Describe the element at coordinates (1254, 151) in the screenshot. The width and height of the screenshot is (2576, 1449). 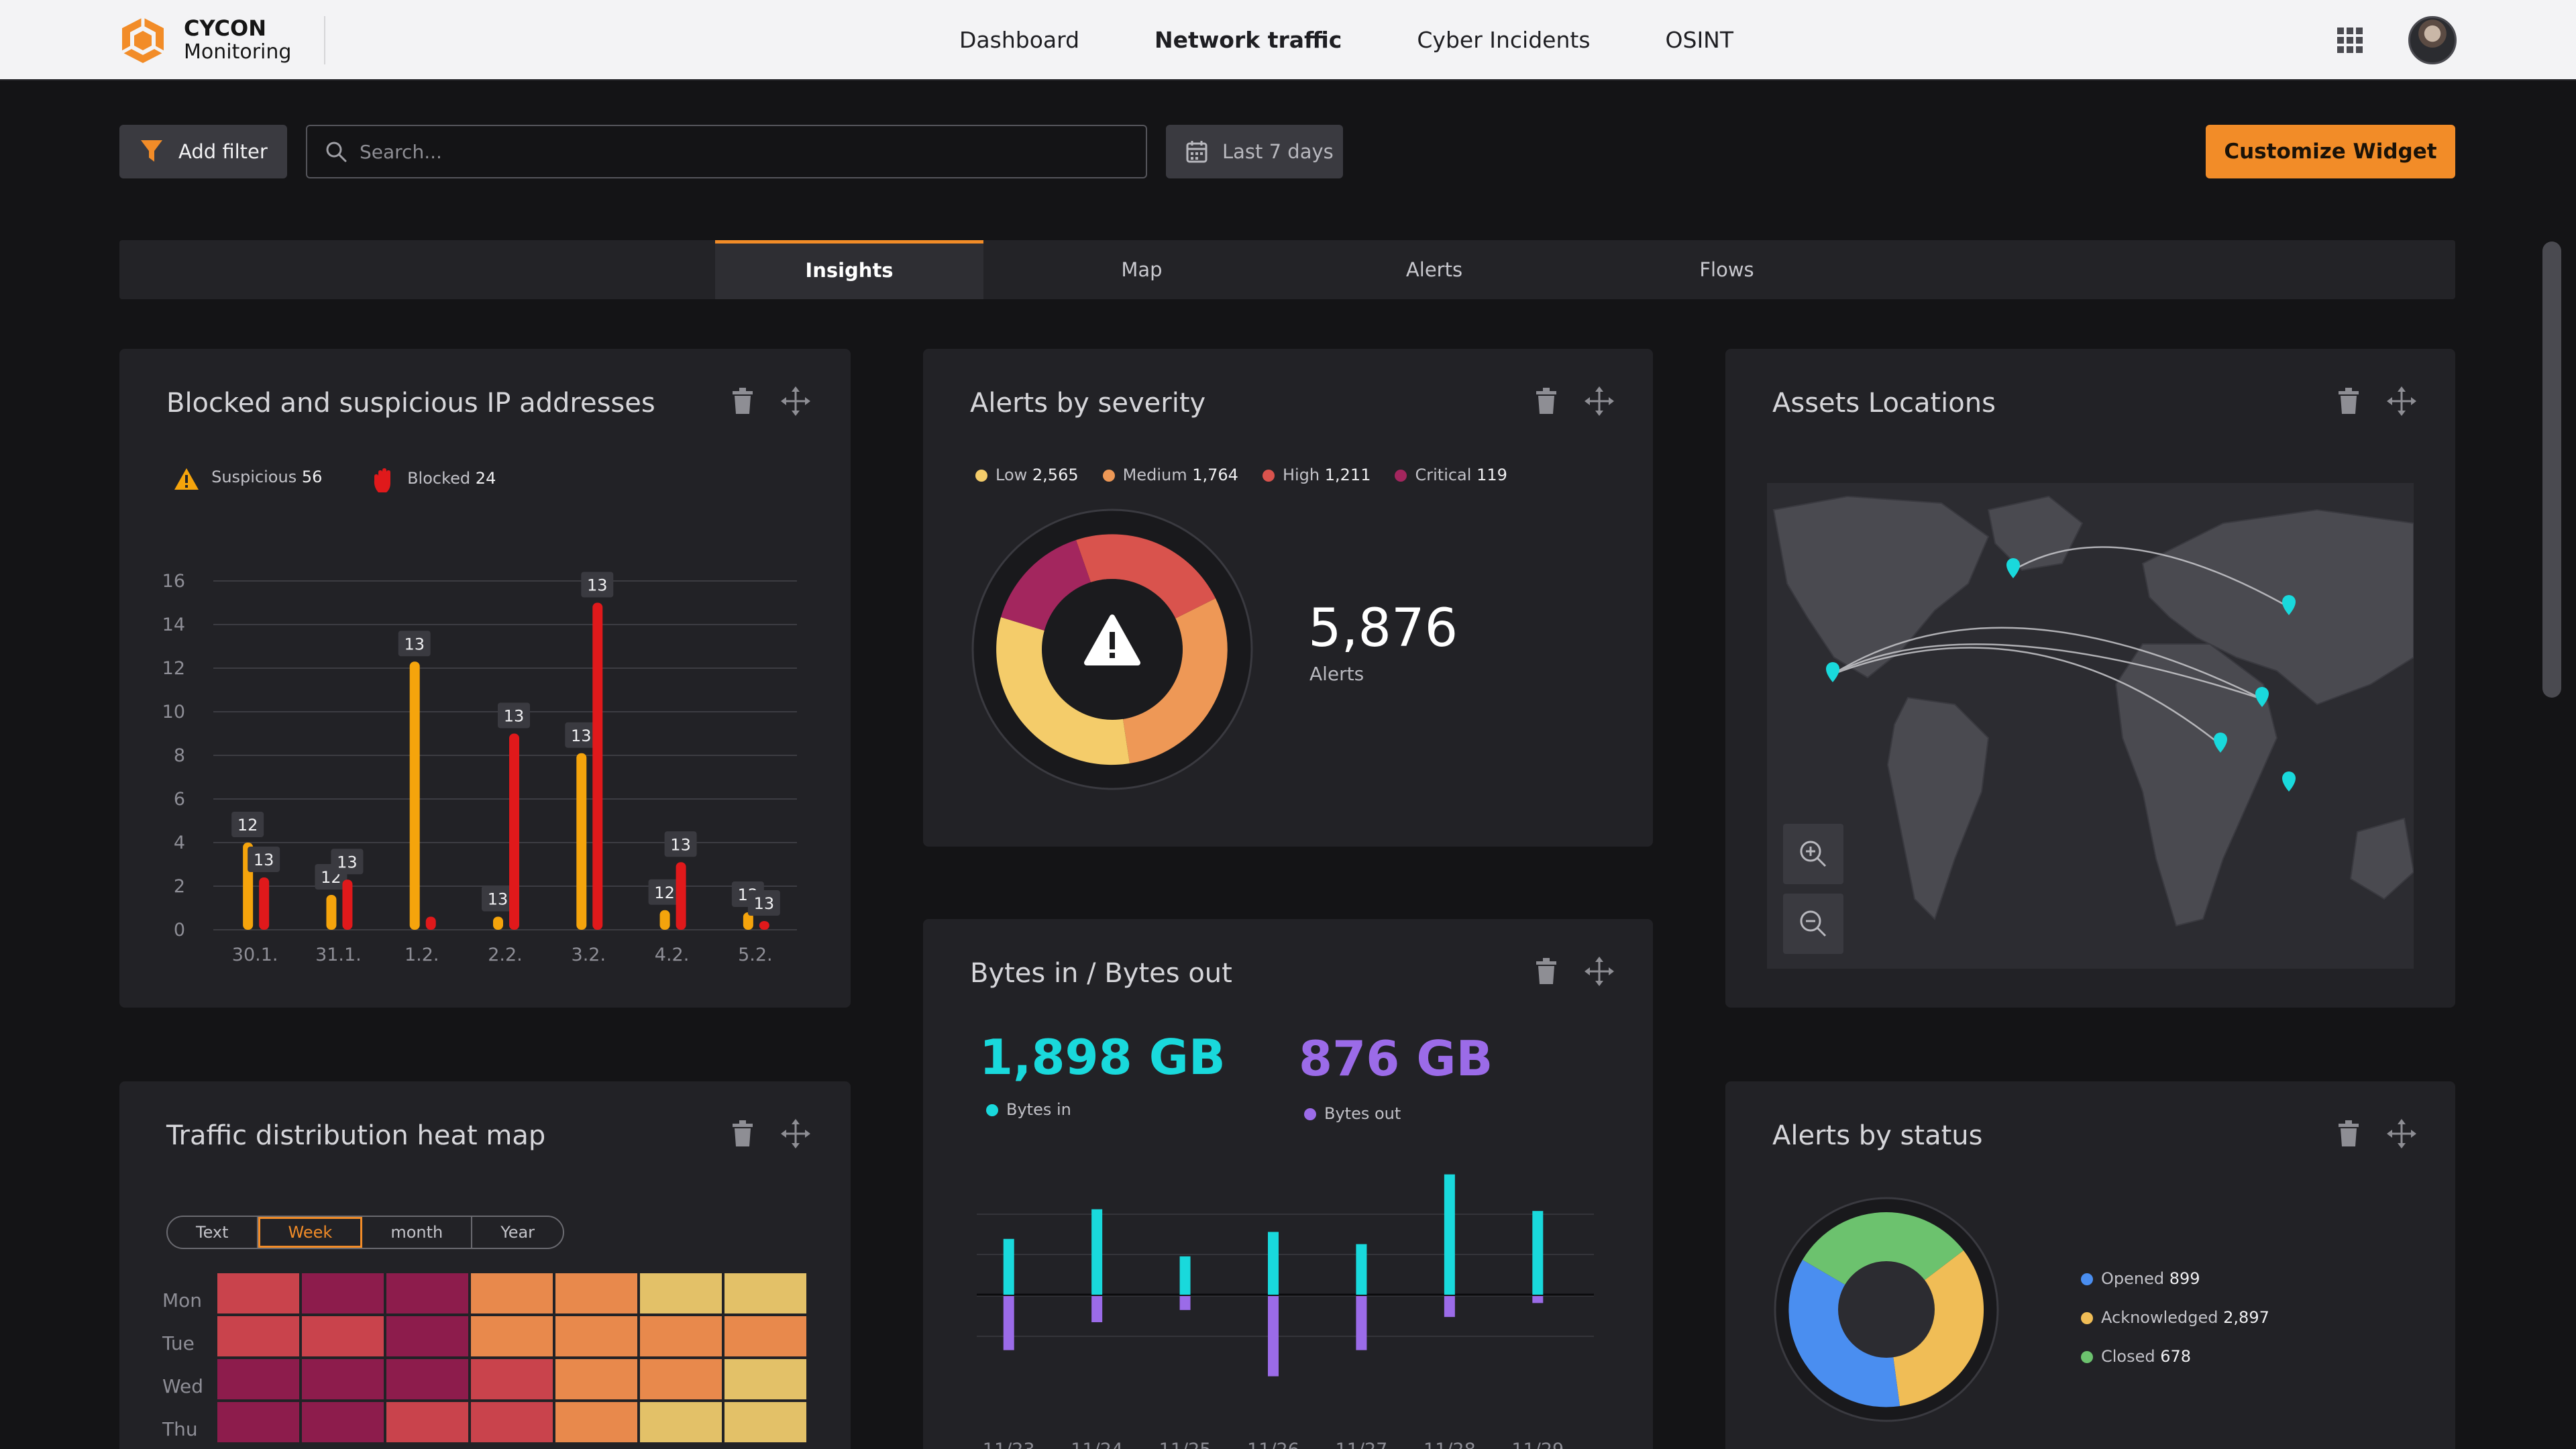
I see `date-range-button: Last 7 days` at that location.